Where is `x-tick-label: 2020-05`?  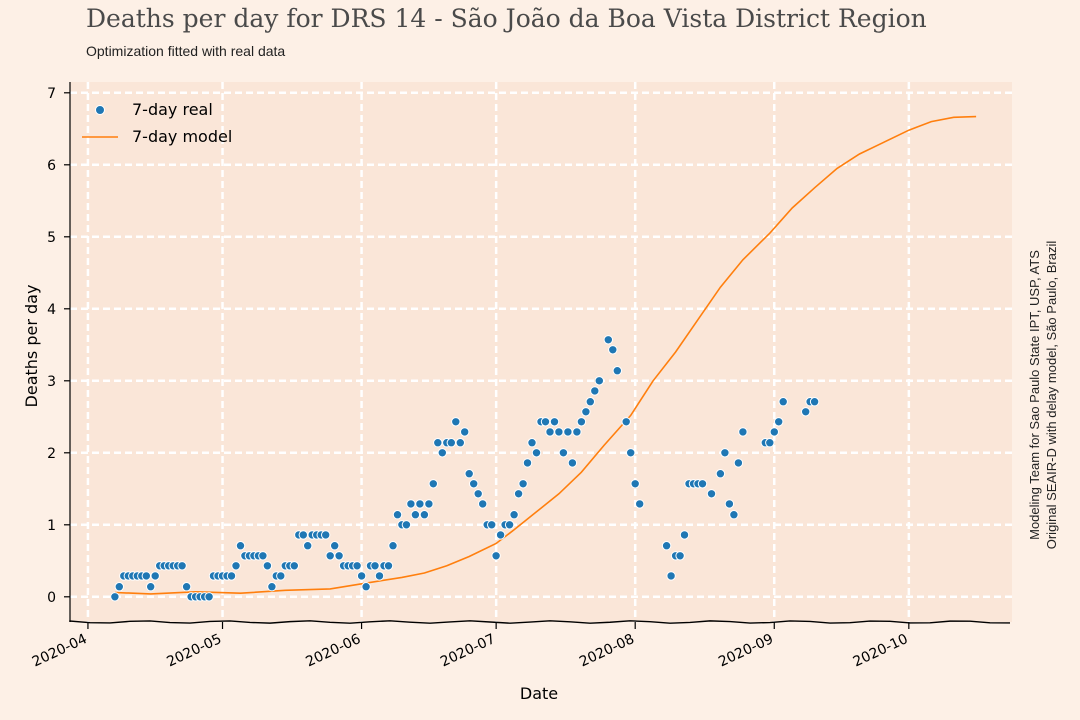 x-tick-label: 2020-05 is located at coordinates (194, 650).